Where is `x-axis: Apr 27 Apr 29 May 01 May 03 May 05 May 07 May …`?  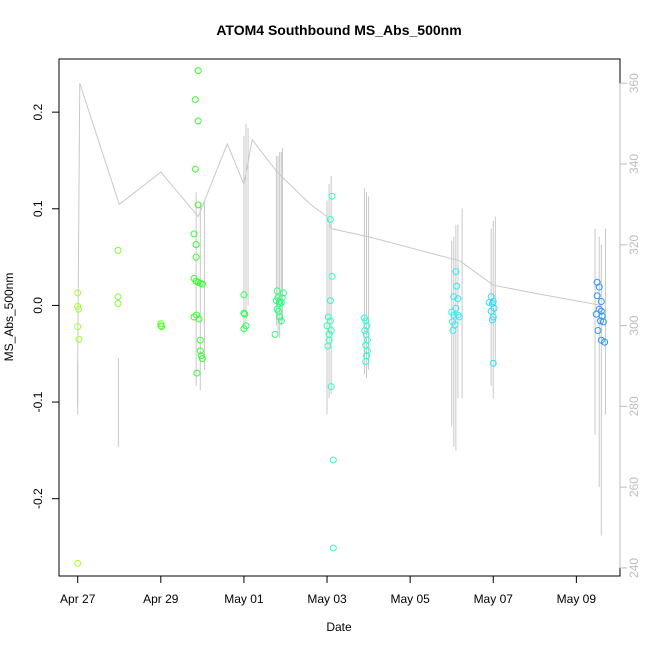 x-axis: Apr 27 Apr 29 May 01 May 03 May 05 May 07 May … is located at coordinates (328, 590).